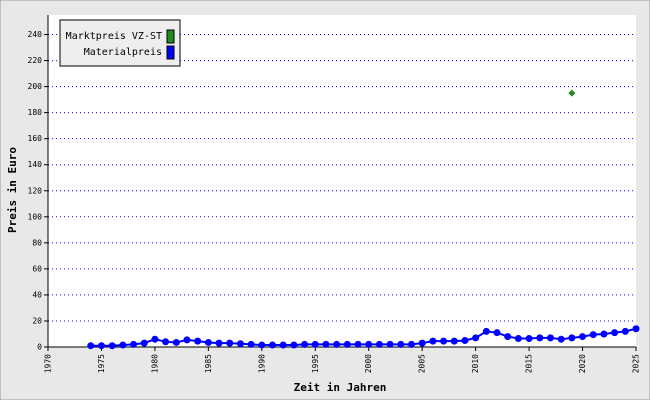 The height and width of the screenshot is (400, 650). What do you see at coordinates (39, 347) in the screenshot?
I see `y-tick-label: 0` at bounding box center [39, 347].